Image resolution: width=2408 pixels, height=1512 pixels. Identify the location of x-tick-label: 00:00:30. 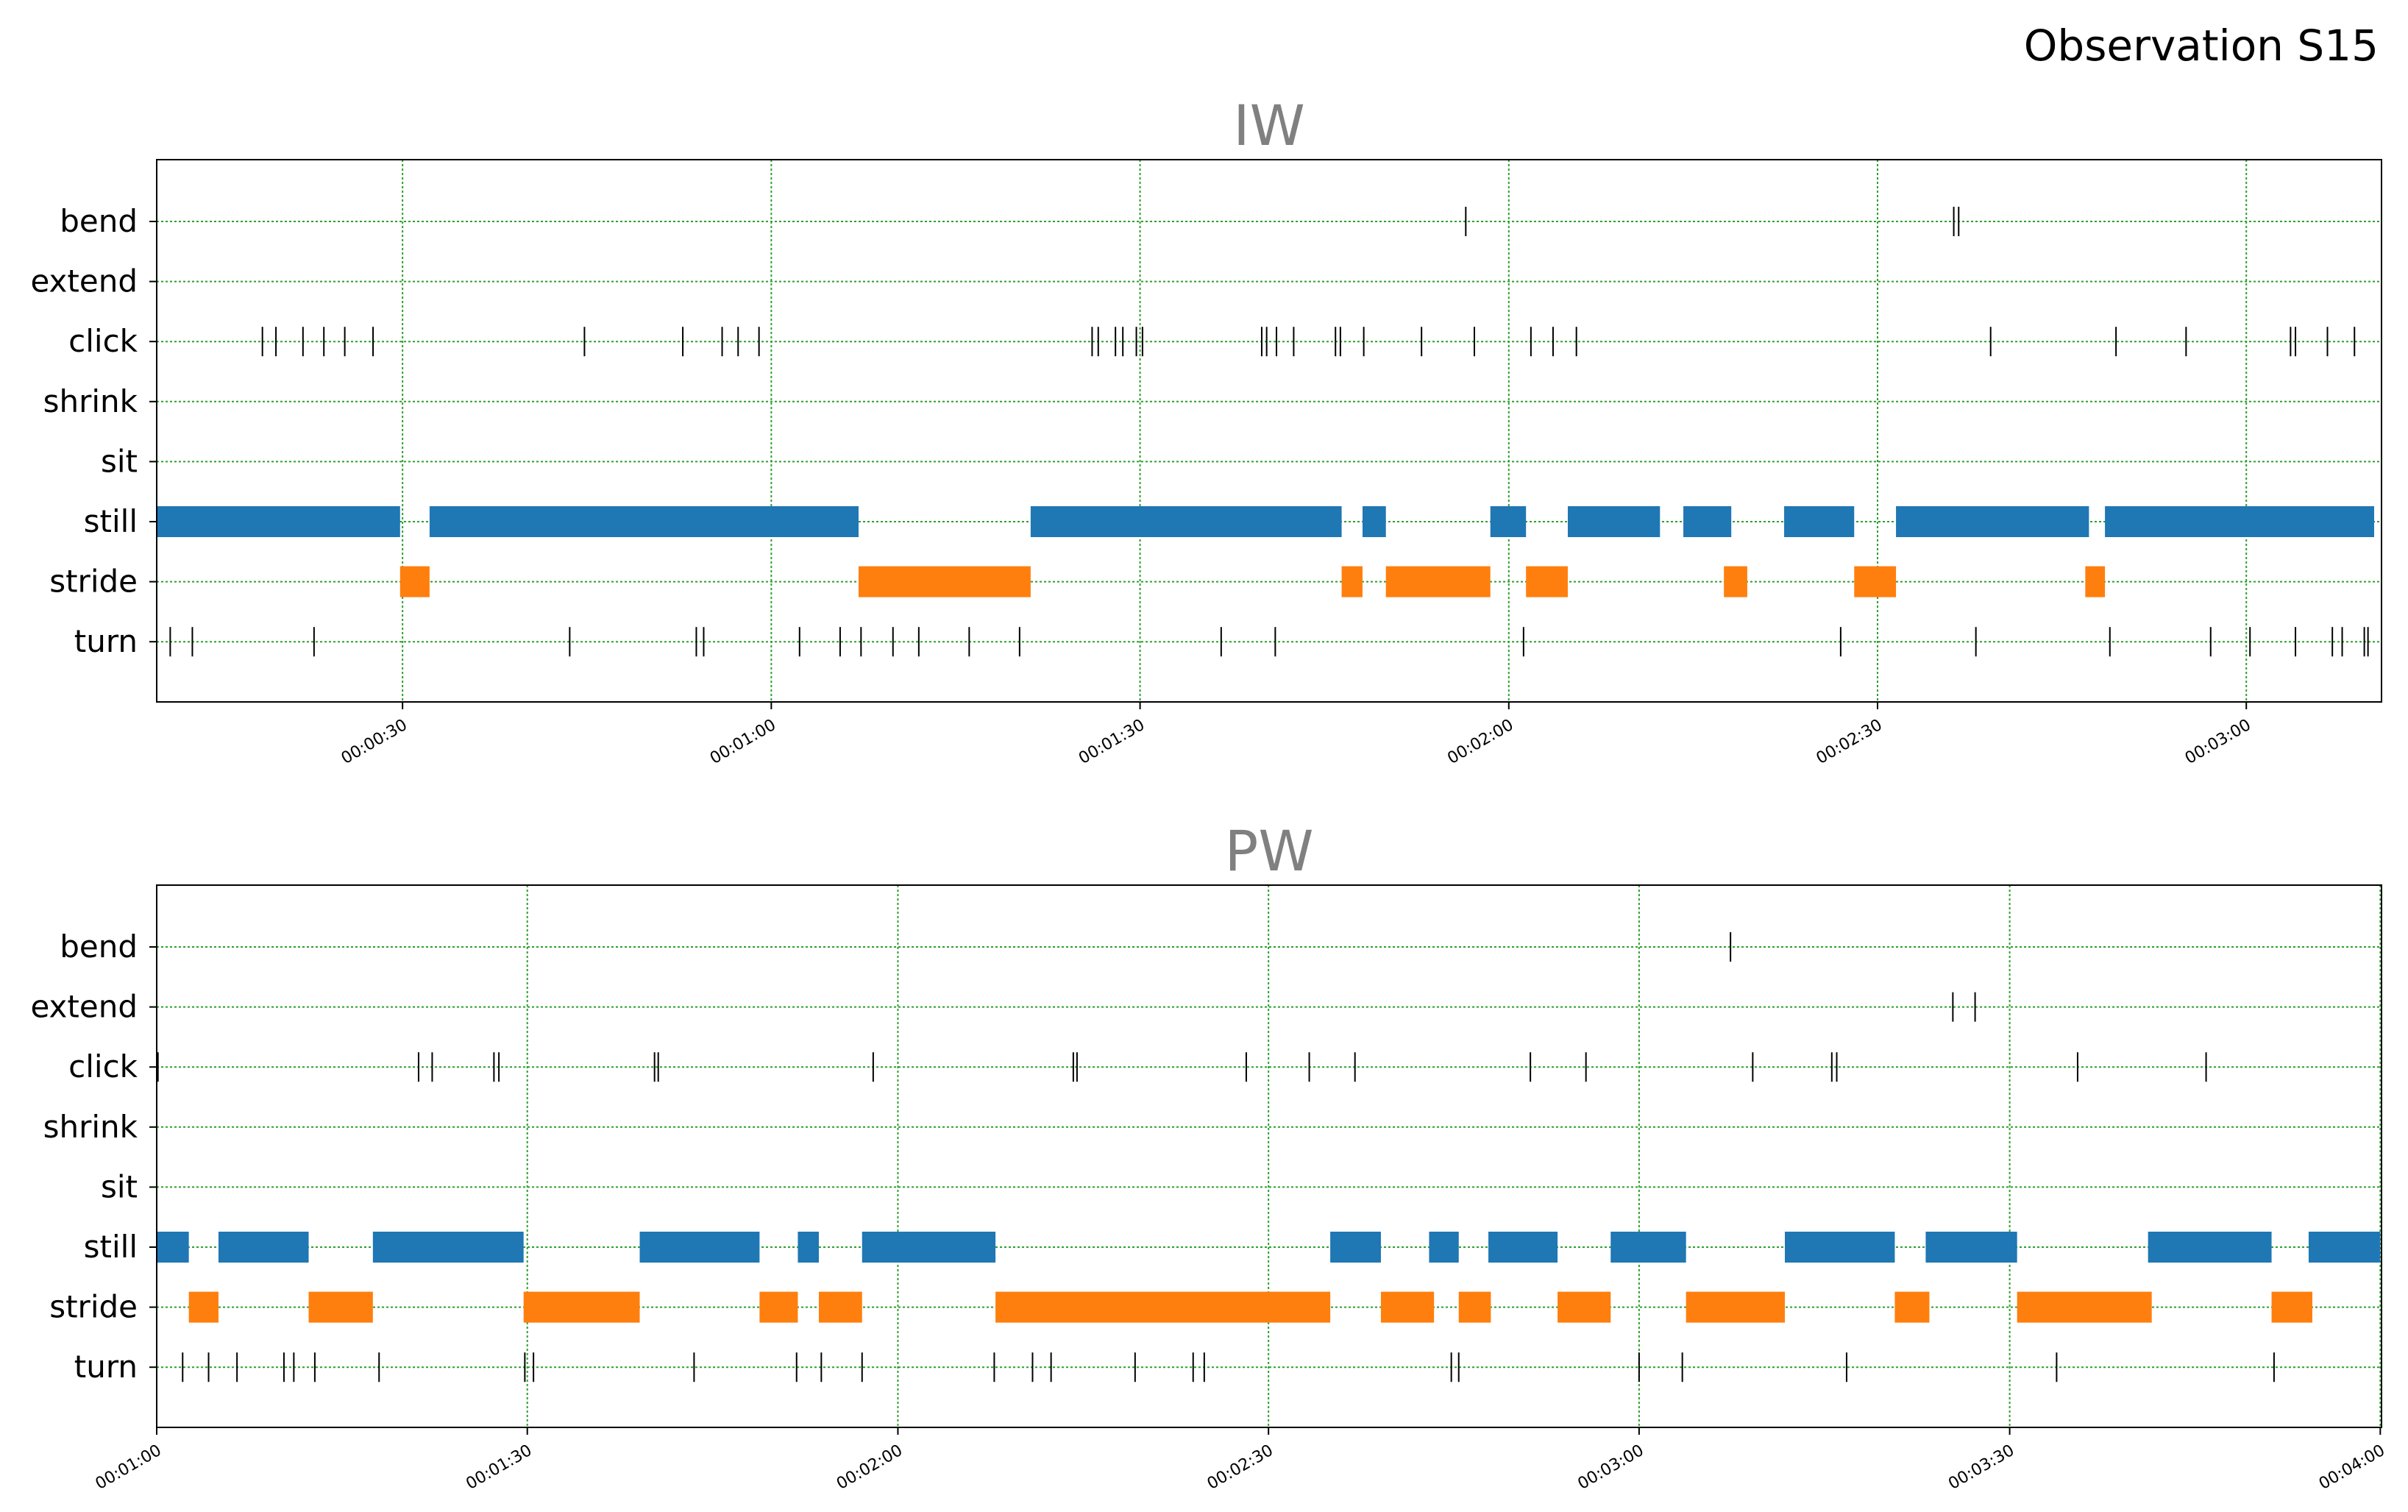
(374, 742).